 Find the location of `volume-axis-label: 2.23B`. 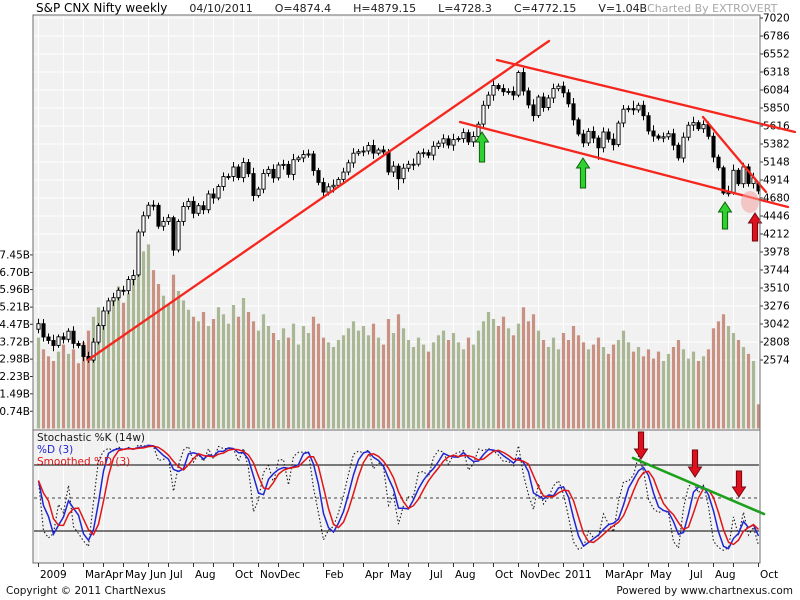

volume-axis-label: 2.23B is located at coordinates (15, 377).